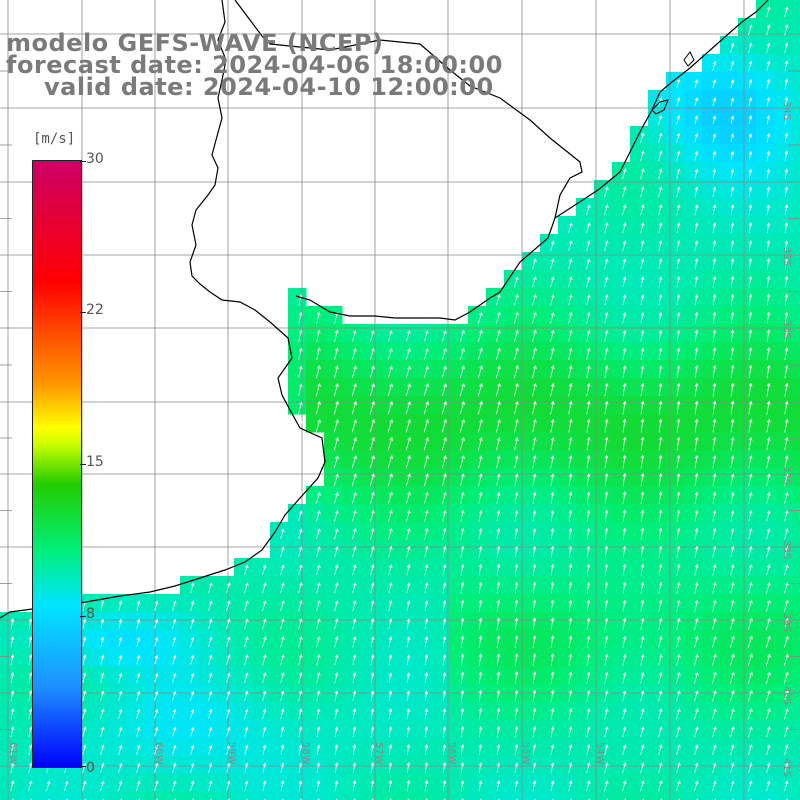 The image size is (800, 800). What do you see at coordinates (786, 329) in the screenshot?
I see `latitude-label: 36S` at bounding box center [786, 329].